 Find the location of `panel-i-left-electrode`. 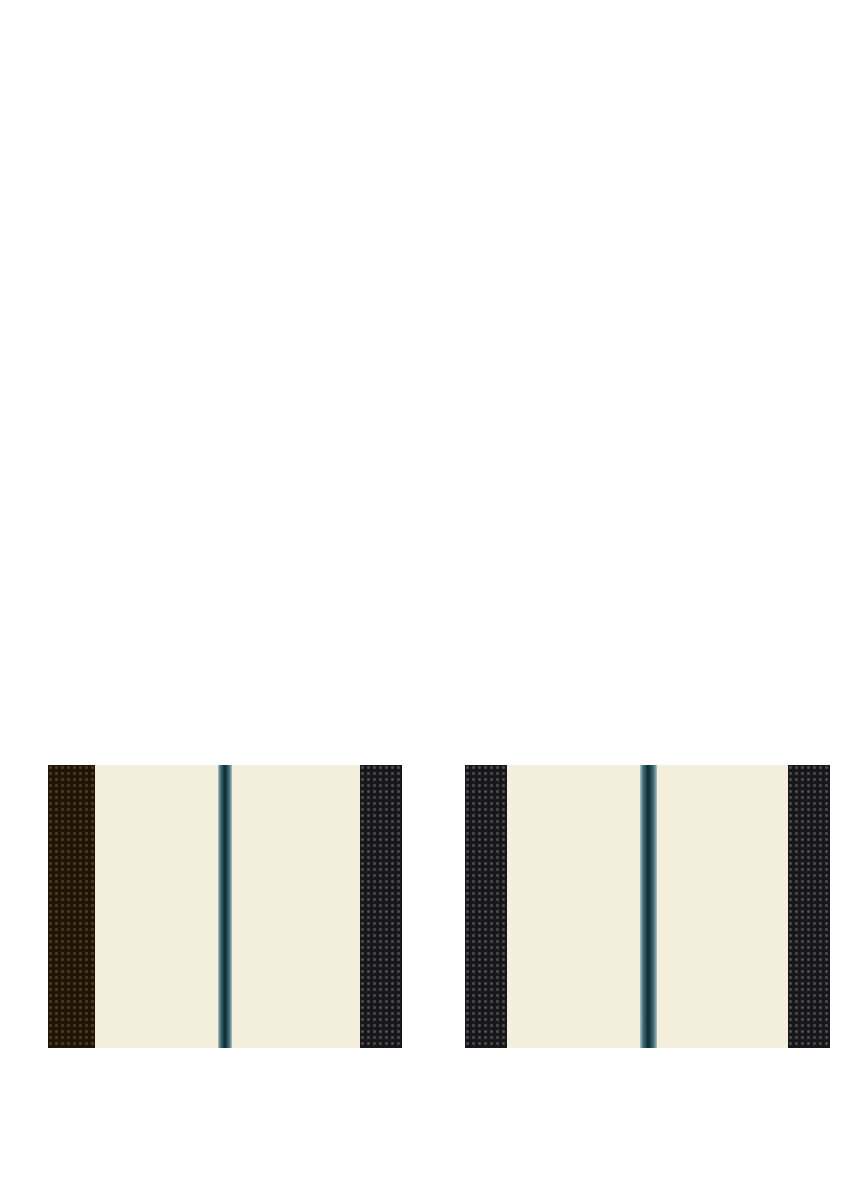

panel-i-left-electrode is located at coordinates (71, 906).